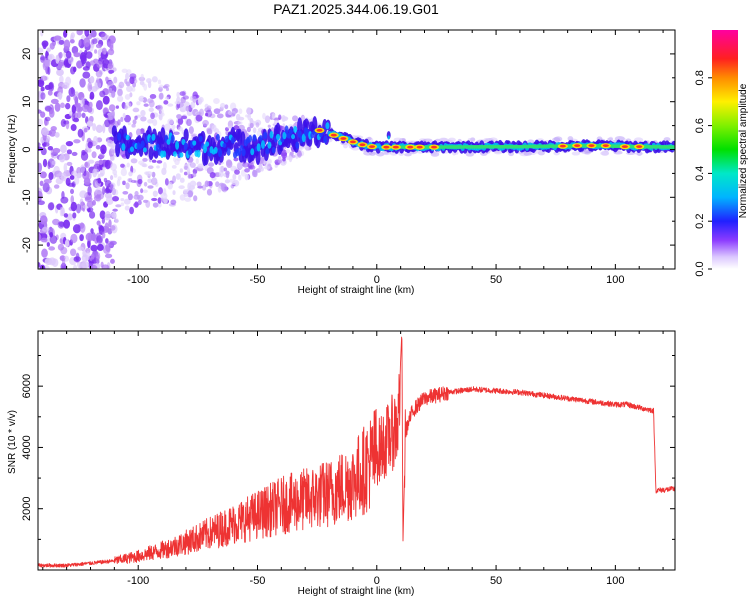  What do you see at coordinates (258, 581) in the screenshot?
I see `snr-x-tick-label: -50` at bounding box center [258, 581].